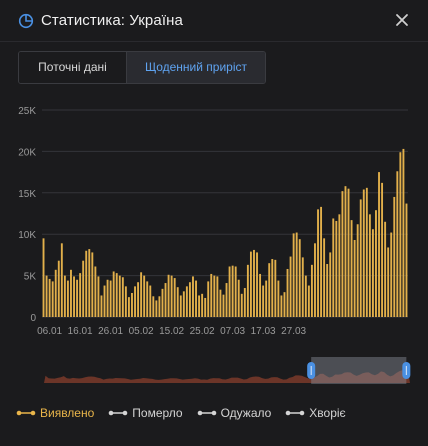  What do you see at coordinates (67, 413) in the screenshot?
I see `legend-label: Виявлено` at bounding box center [67, 413].